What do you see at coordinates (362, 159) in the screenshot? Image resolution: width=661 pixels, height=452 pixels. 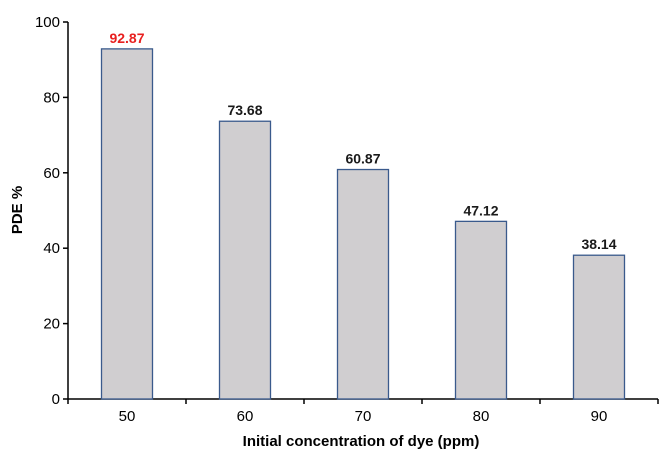 I see `data-label: 60.87` at bounding box center [362, 159].